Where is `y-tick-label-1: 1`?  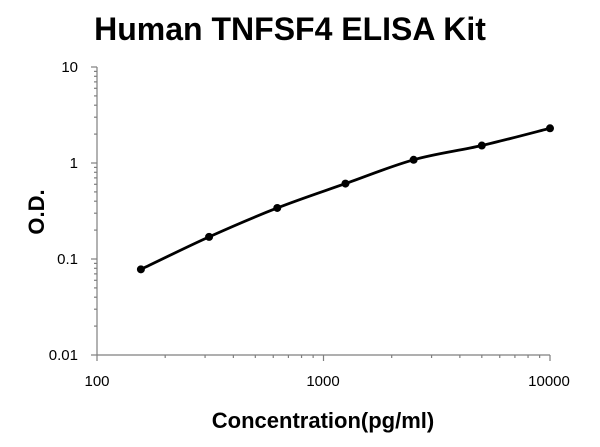
y-tick-label-1: 1 is located at coordinates (74, 163).